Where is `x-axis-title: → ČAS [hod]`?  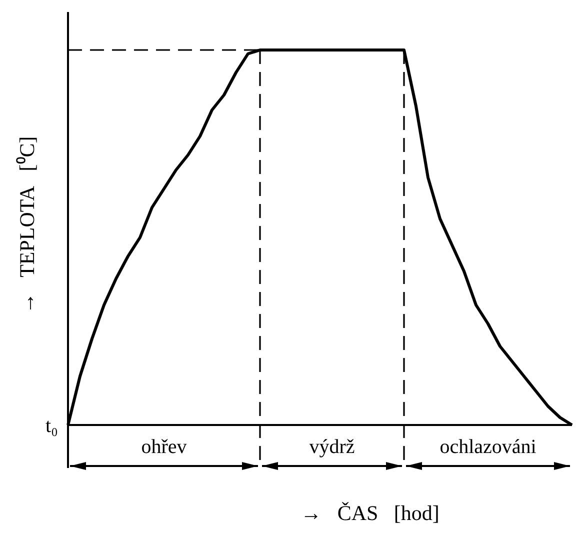
x-axis-title: → ČAS [hod] is located at coordinates (370, 513).